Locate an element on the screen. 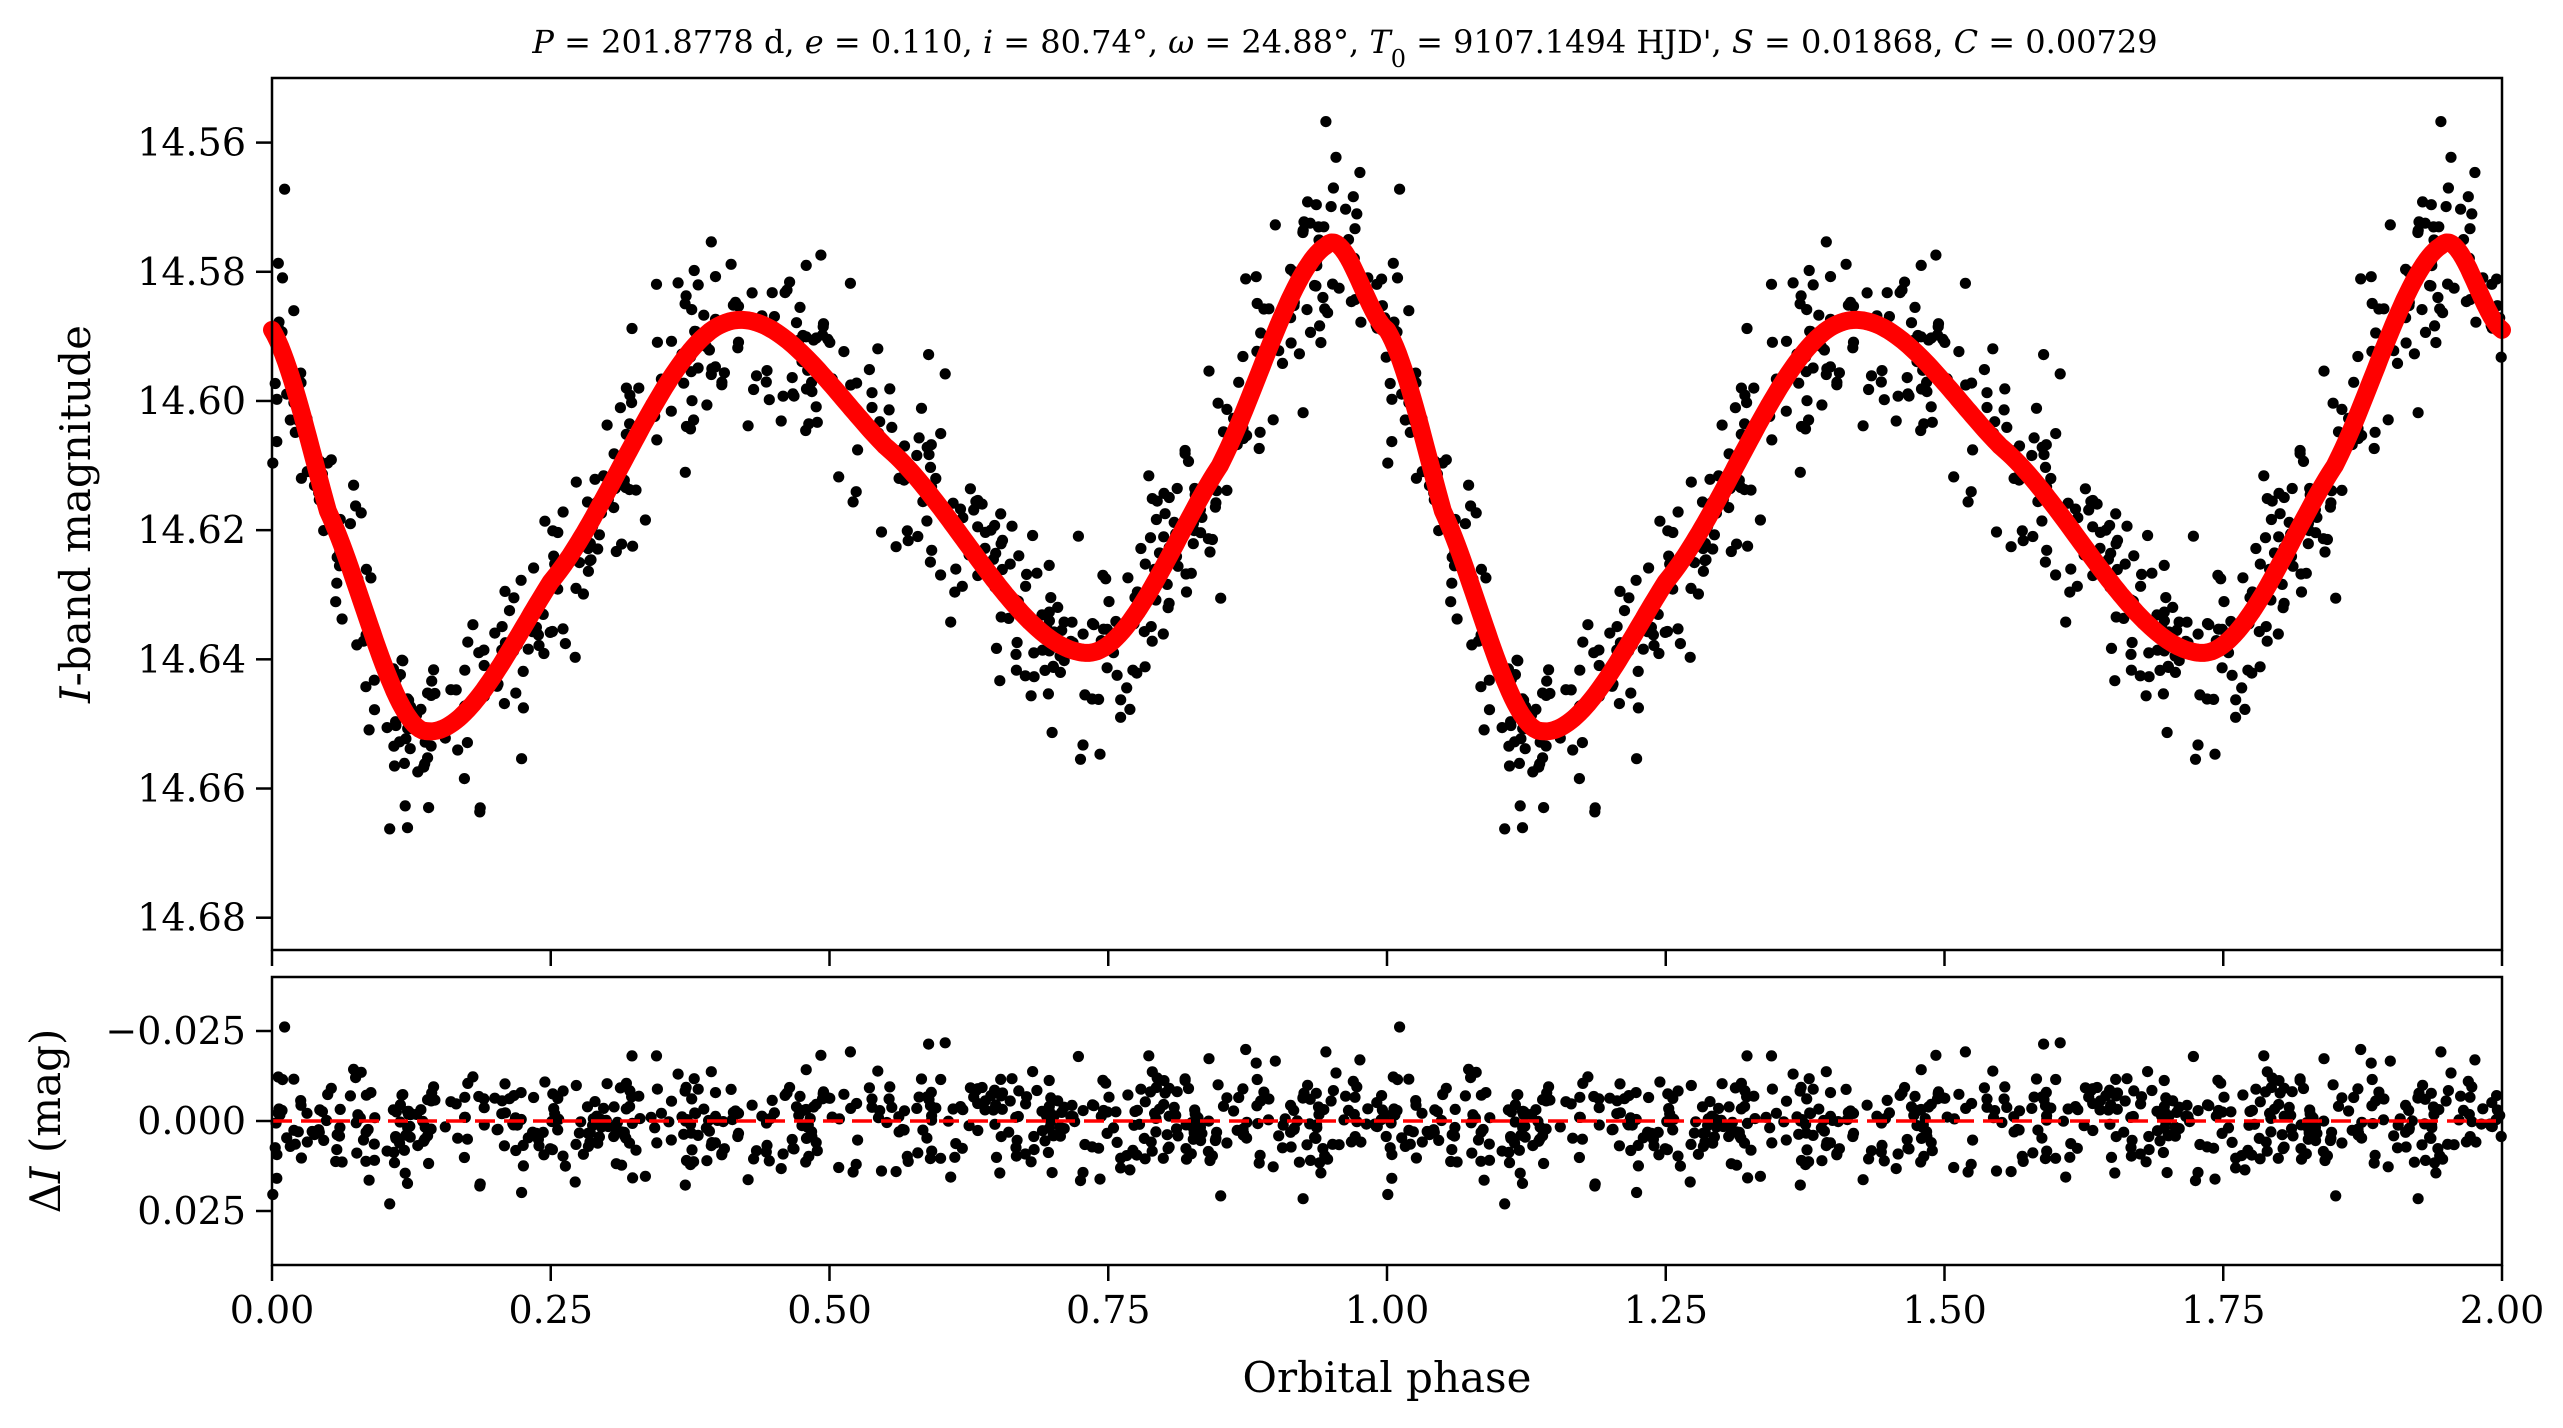 This screenshot has width=2563, height=1428. x-tick-label: 2.00 is located at coordinates (2502, 1310).